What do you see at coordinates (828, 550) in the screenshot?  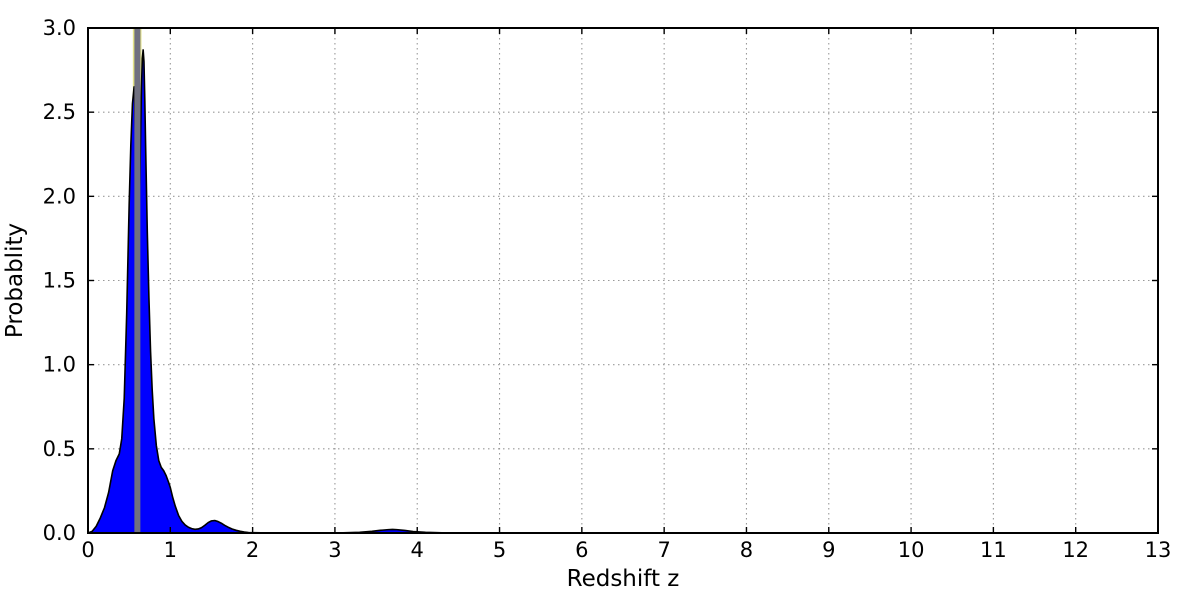 I see `x-tick-label: 9` at bounding box center [828, 550].